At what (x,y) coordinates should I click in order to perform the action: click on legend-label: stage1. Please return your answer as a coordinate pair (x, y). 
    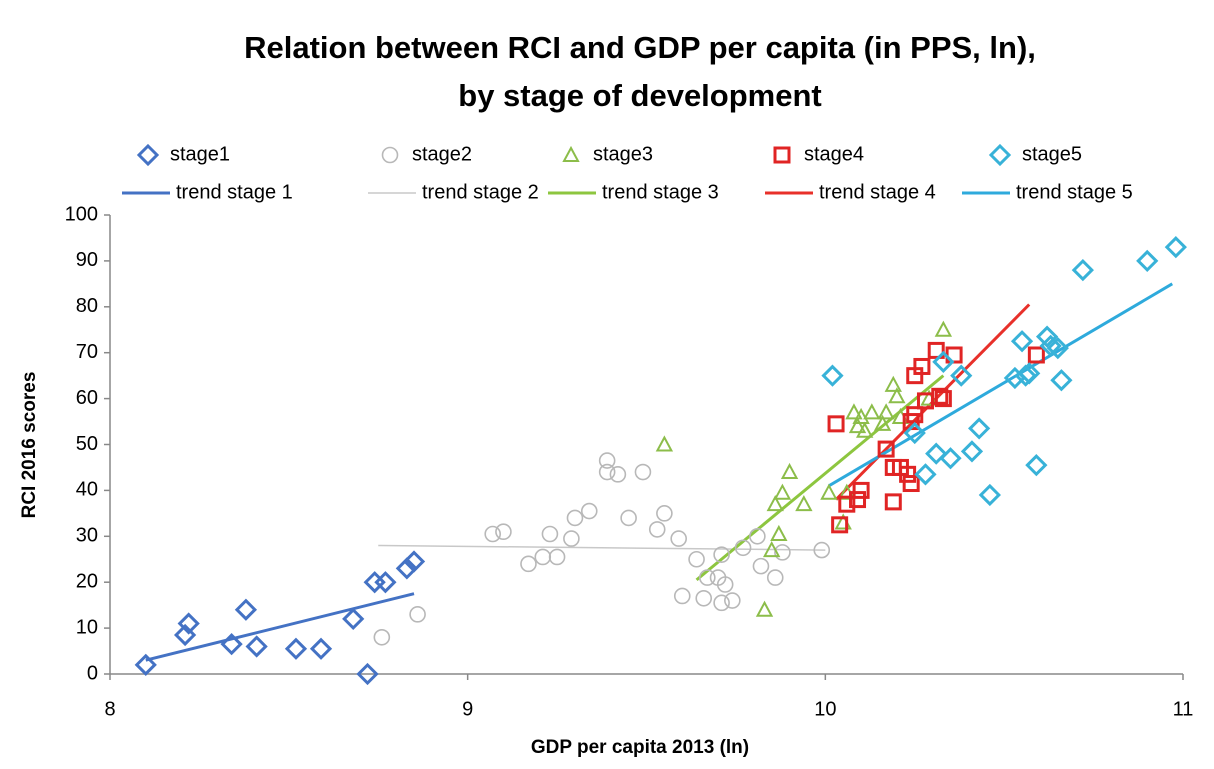
    Looking at the image, I should click on (200, 154).